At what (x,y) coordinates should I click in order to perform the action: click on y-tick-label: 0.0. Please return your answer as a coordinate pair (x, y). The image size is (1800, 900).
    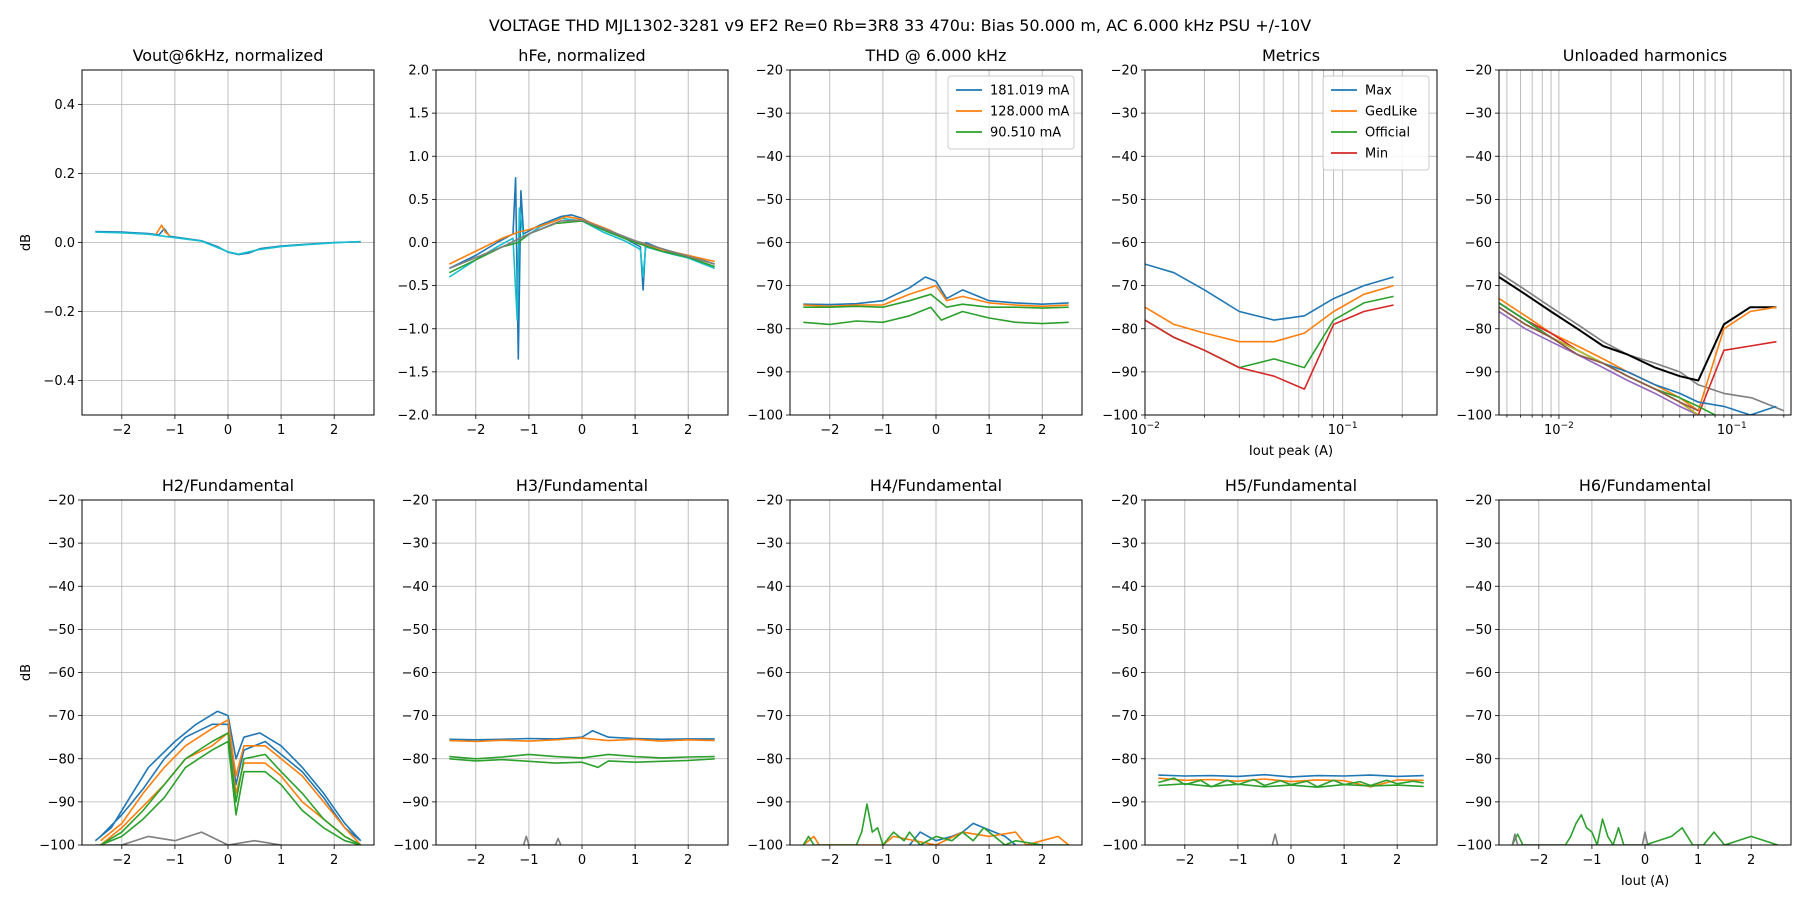
    Looking at the image, I should click on (64, 243).